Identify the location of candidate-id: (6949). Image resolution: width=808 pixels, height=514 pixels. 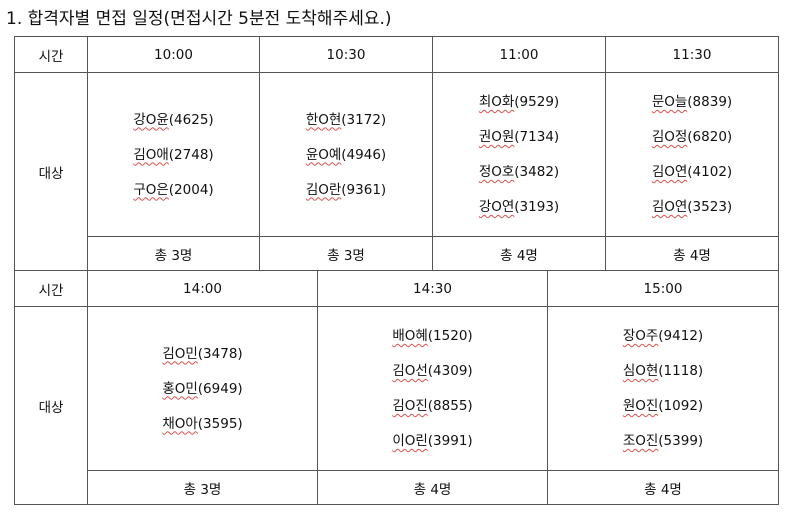
(220, 388).